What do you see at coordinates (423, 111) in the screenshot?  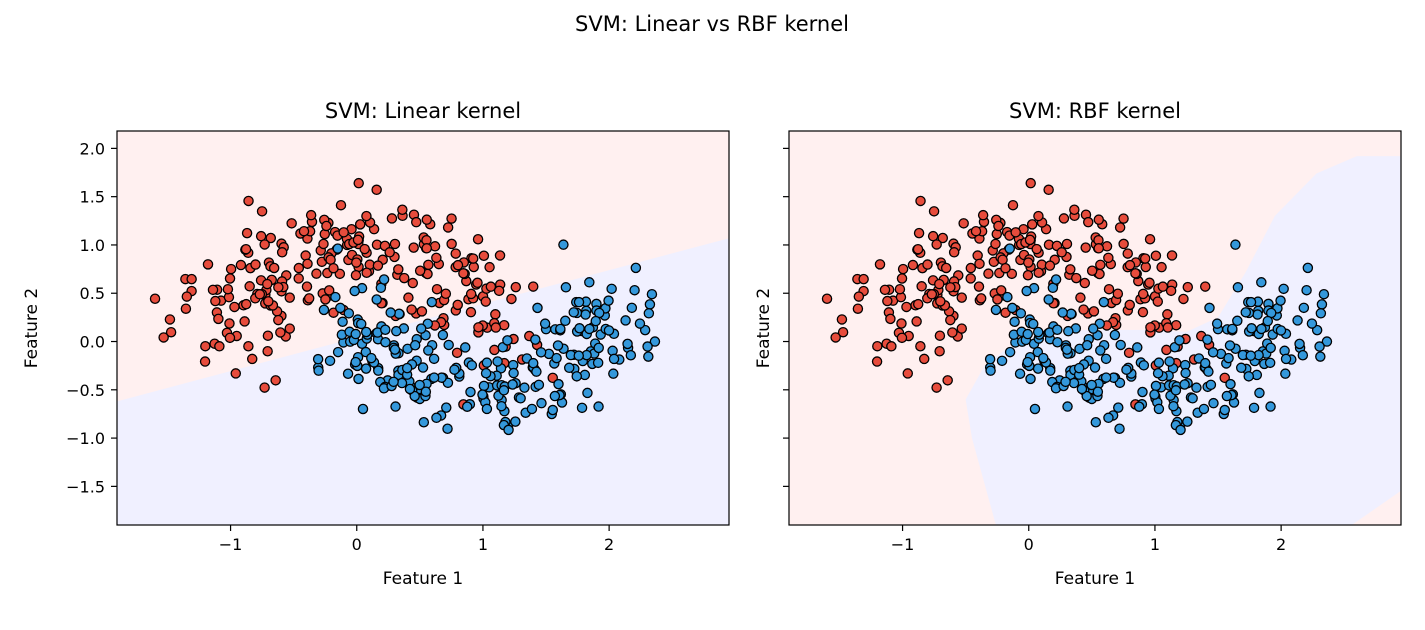 I see `panel-title: SVM: Linear kernel` at bounding box center [423, 111].